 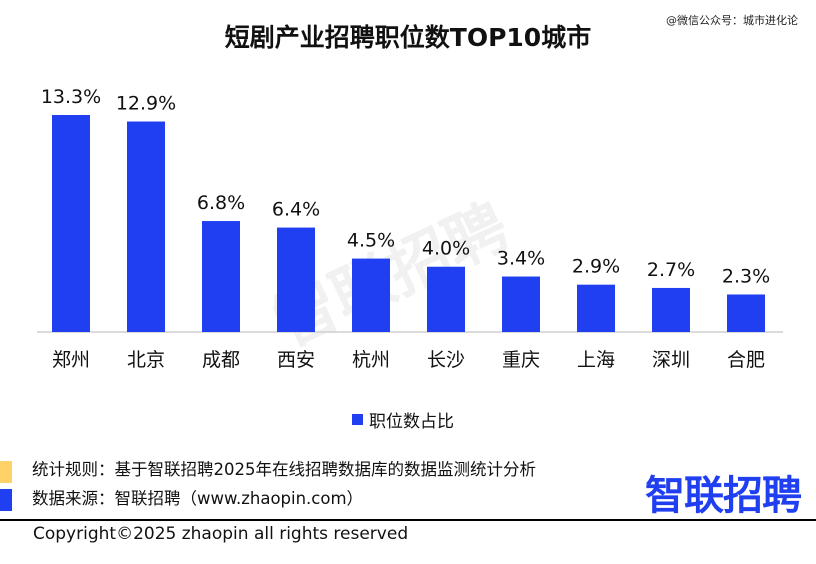 What do you see at coordinates (296, 210) in the screenshot?
I see `data-label: 6.4%` at bounding box center [296, 210].